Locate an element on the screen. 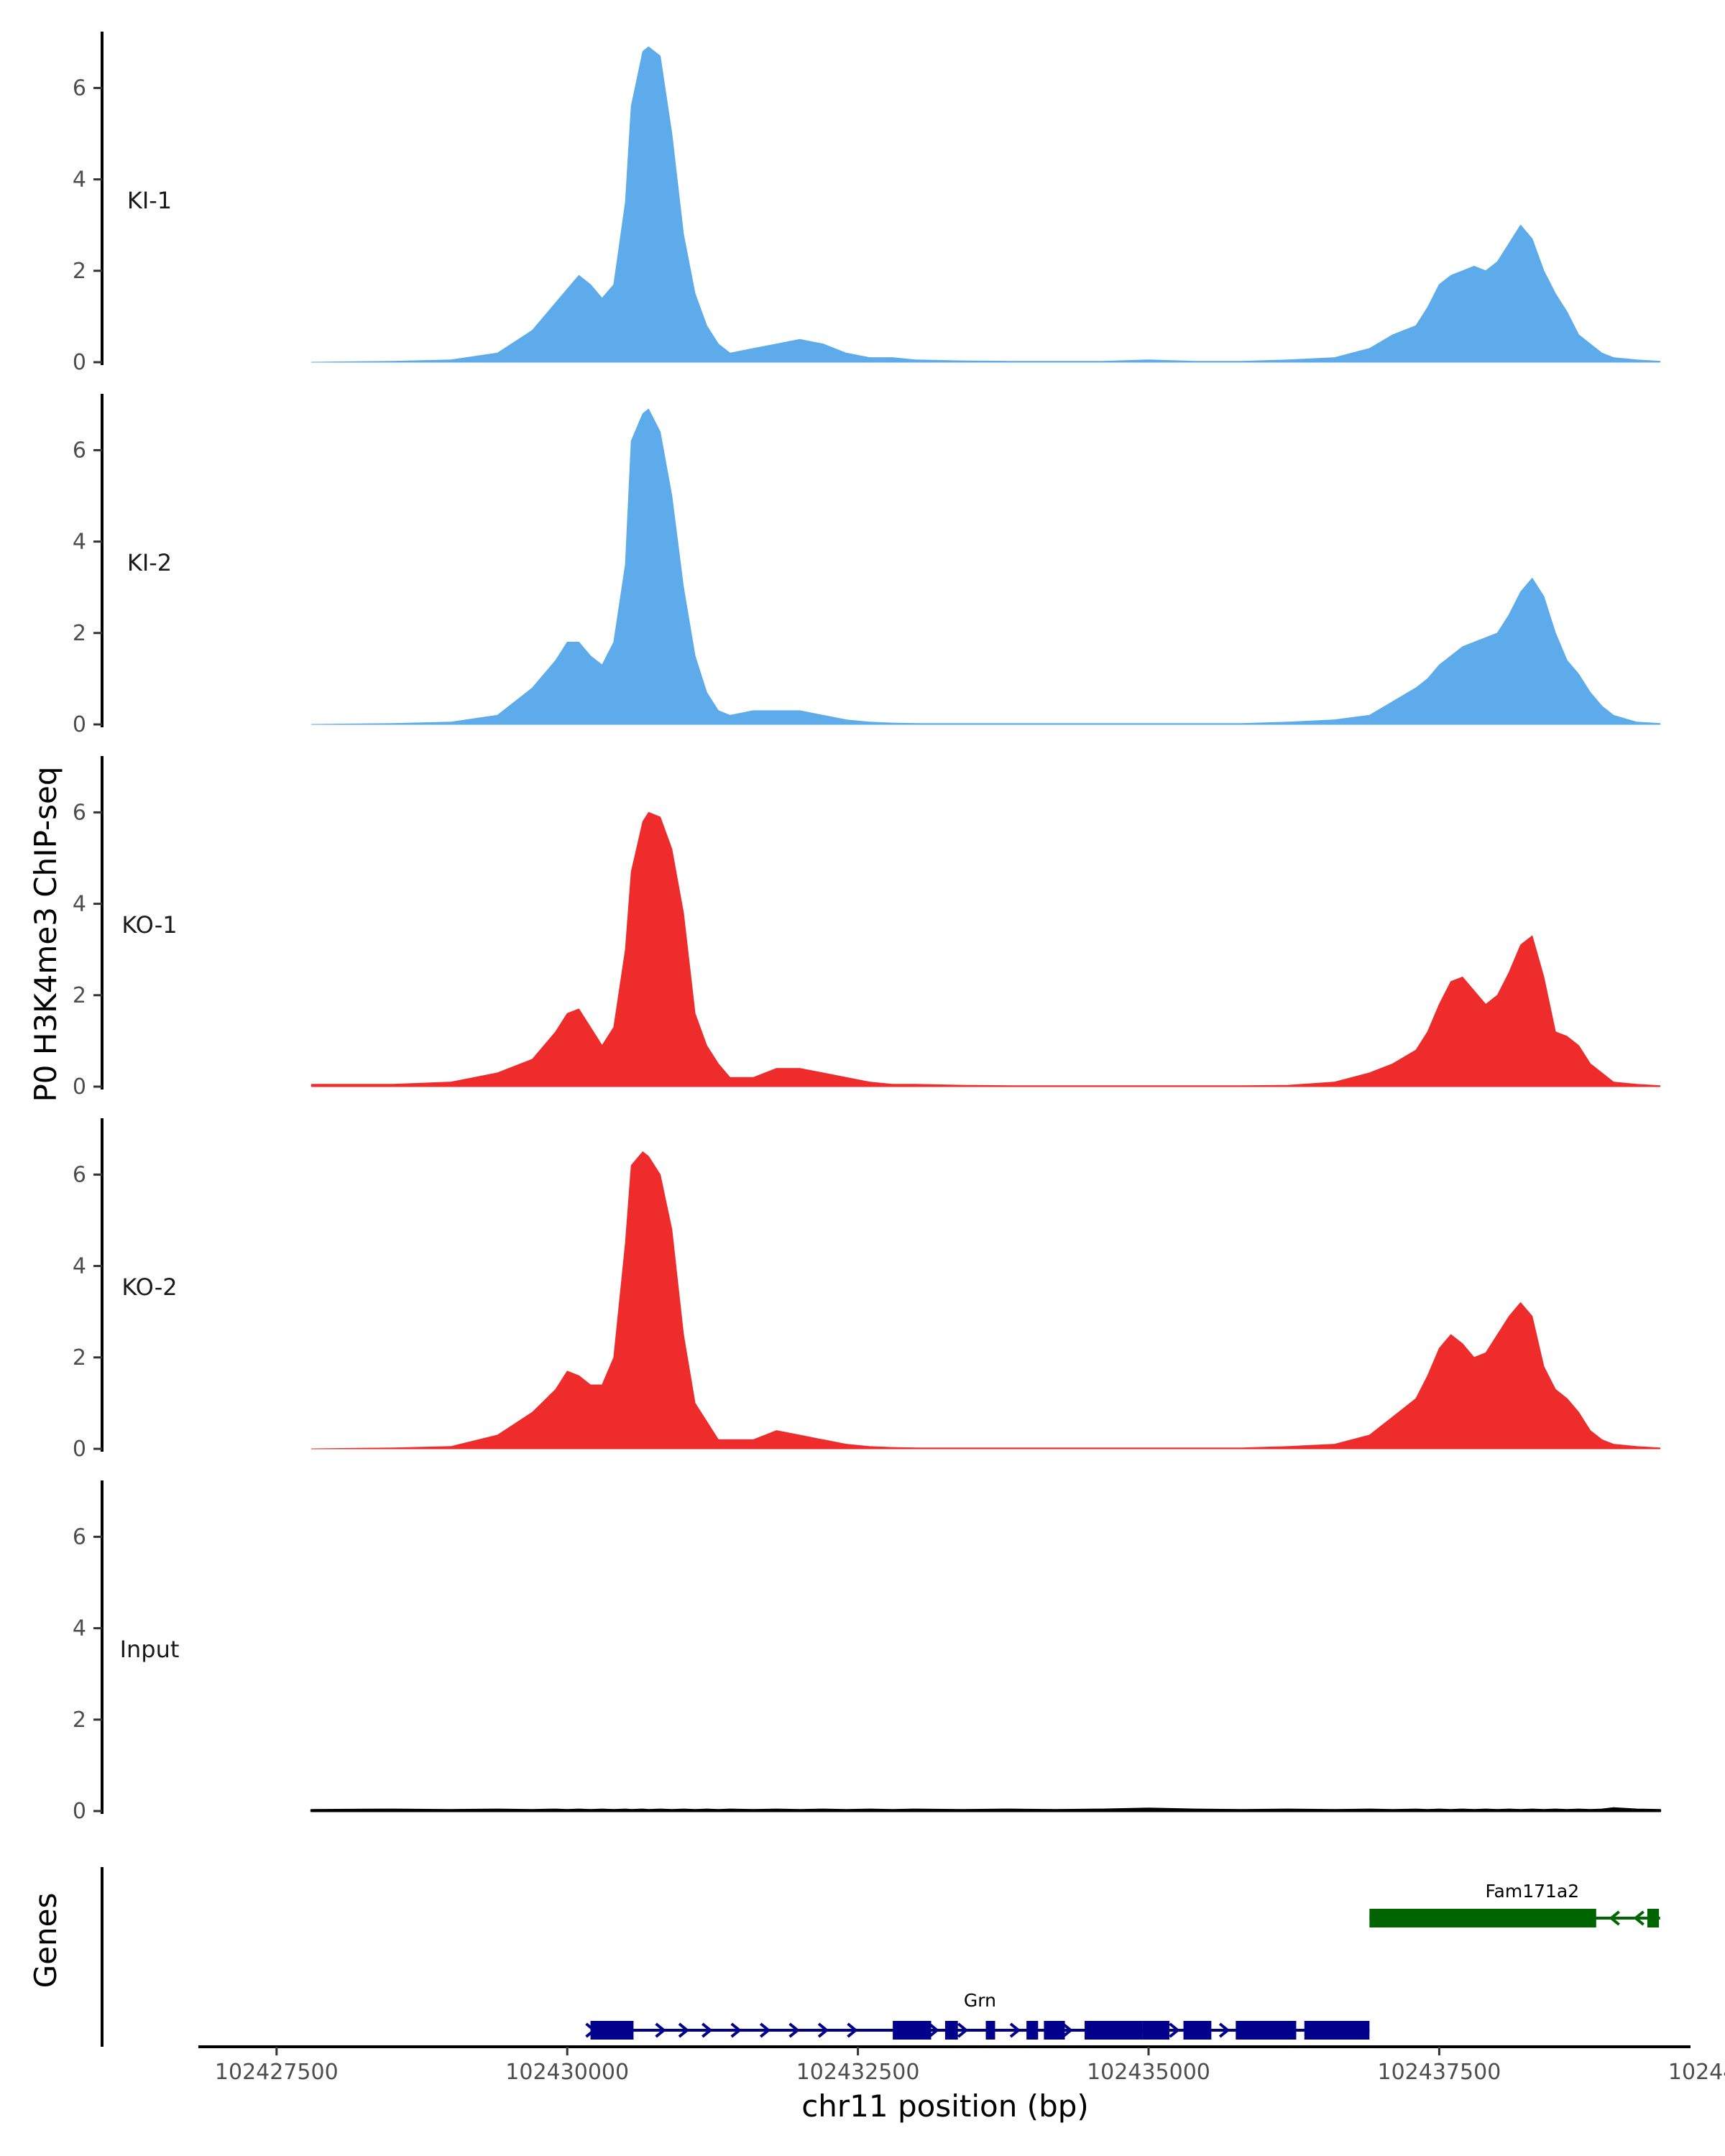  x-tick-label: 102435000 is located at coordinates (1148, 2072).